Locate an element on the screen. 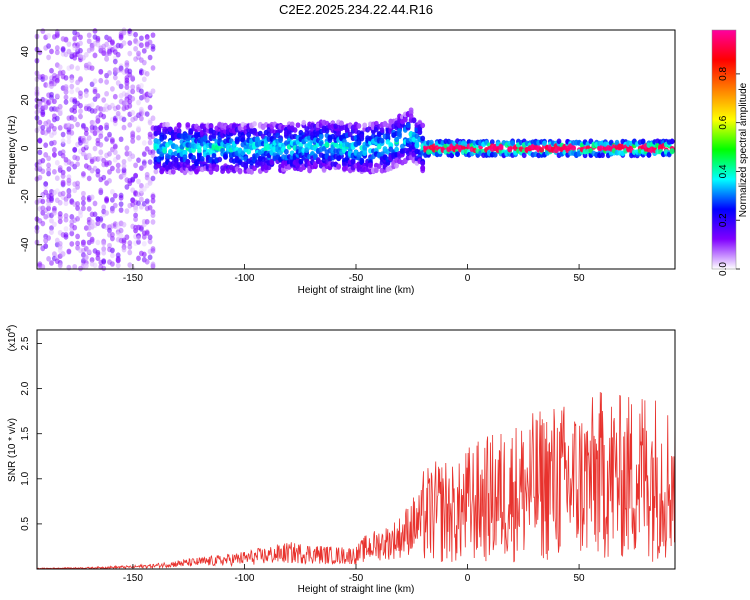  spectrogram-y-ticks: -40 -20 0 20 40 is located at coordinates (31, 149).